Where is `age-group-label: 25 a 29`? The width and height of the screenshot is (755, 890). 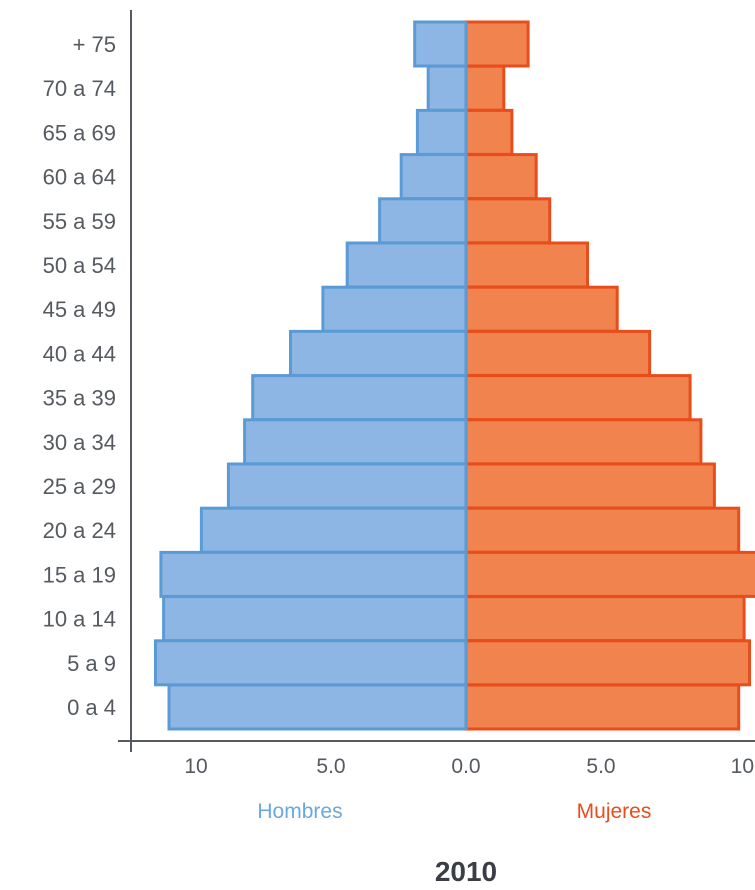 age-group-label: 25 a 29 is located at coordinates (79, 486).